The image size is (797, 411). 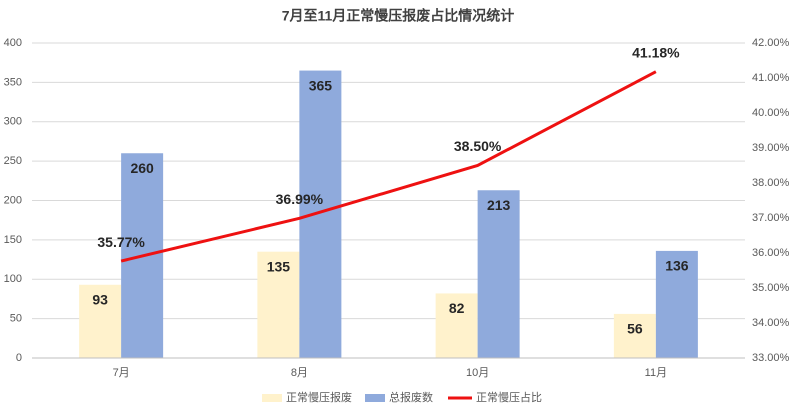 I want to click on bar-label: 213, so click(x=499, y=205).